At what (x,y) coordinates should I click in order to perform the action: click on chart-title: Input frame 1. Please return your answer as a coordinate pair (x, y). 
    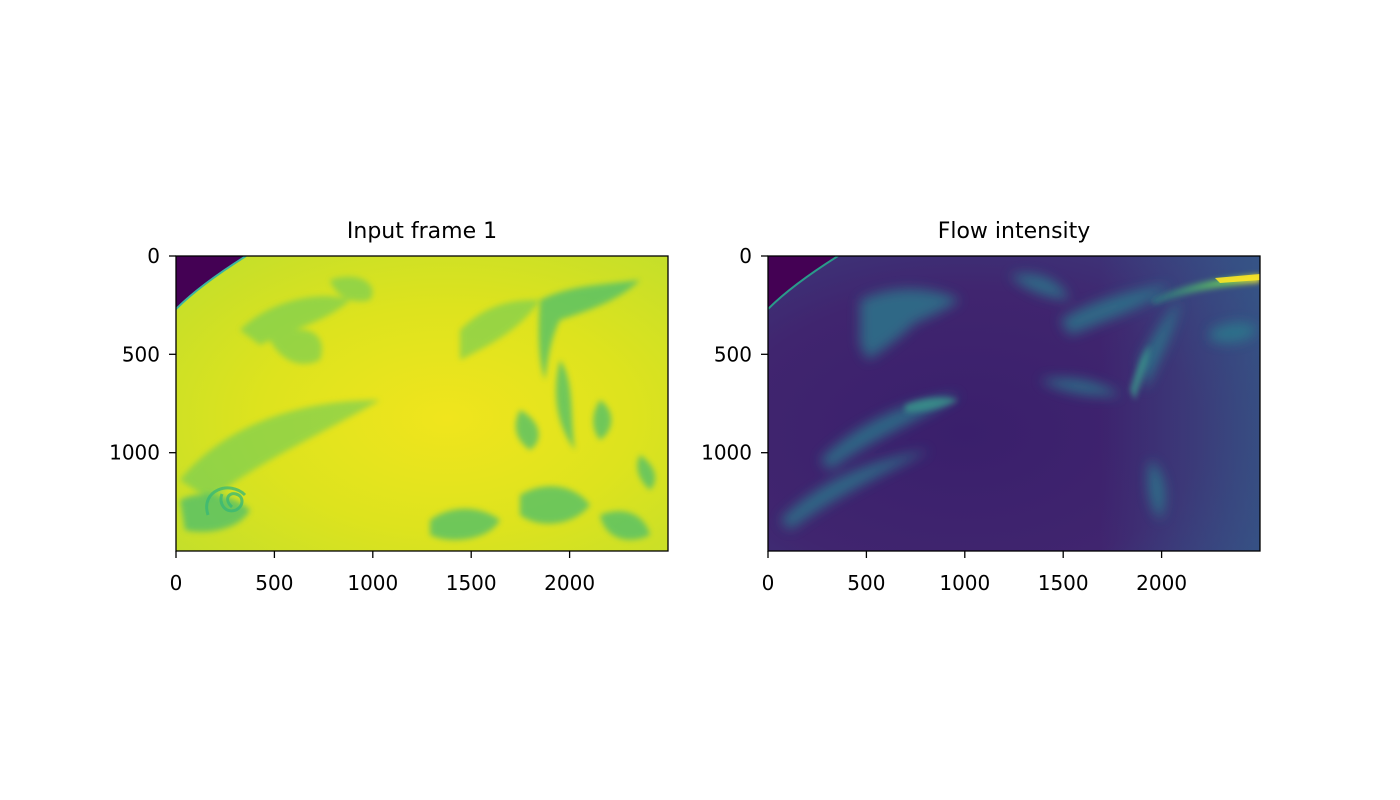
    Looking at the image, I should click on (422, 231).